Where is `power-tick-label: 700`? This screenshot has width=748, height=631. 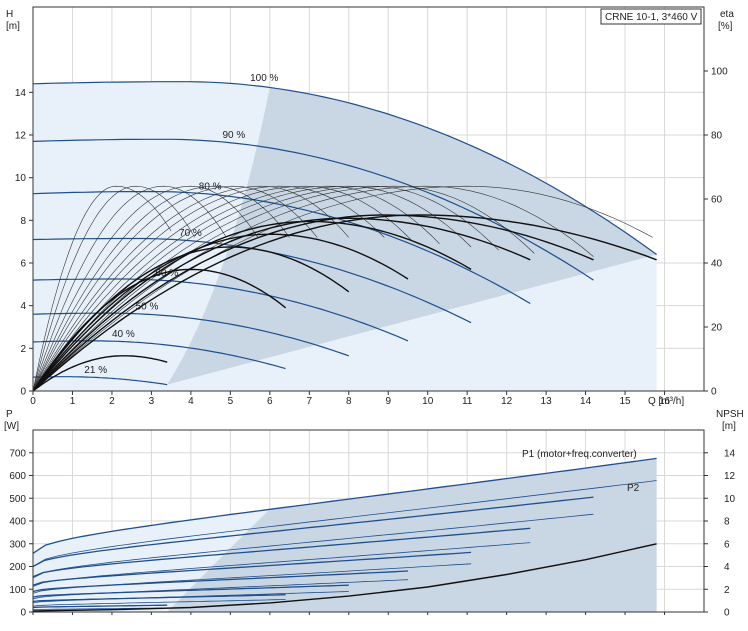 power-tick-label: 700 is located at coordinates (17, 453).